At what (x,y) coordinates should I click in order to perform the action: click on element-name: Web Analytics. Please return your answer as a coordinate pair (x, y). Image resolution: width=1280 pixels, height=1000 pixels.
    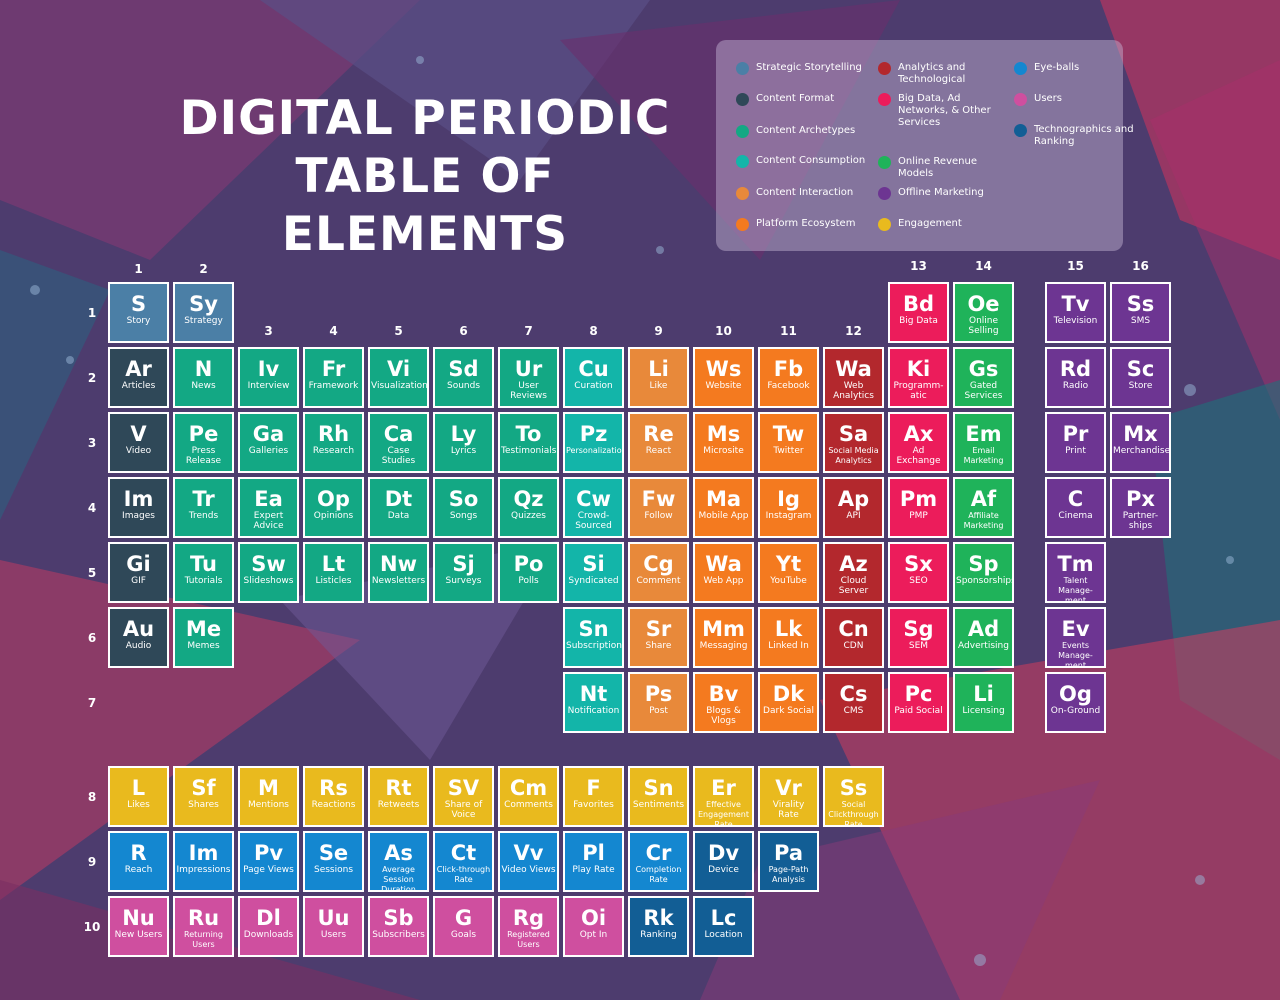
    Looking at the image, I should click on (853, 391).